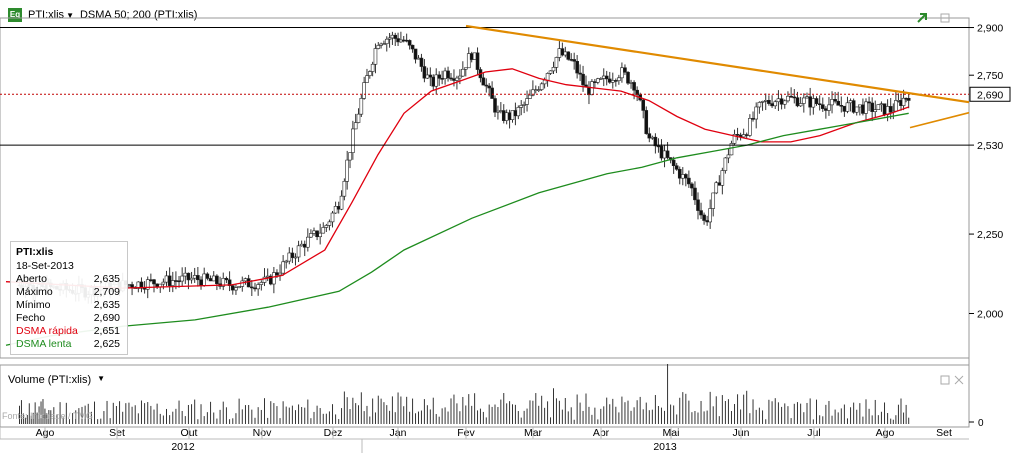  I want to click on resistance-trendline, so click(717, 64).